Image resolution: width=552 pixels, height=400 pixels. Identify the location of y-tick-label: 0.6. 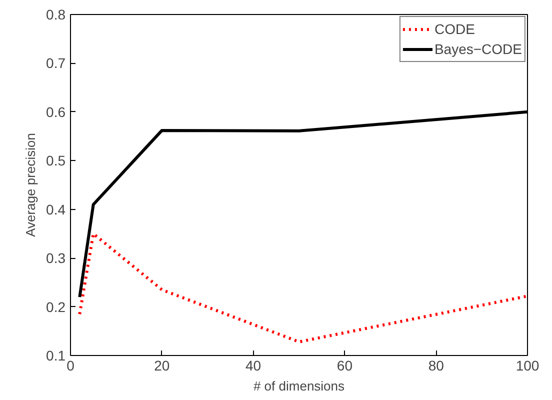
(56, 112).